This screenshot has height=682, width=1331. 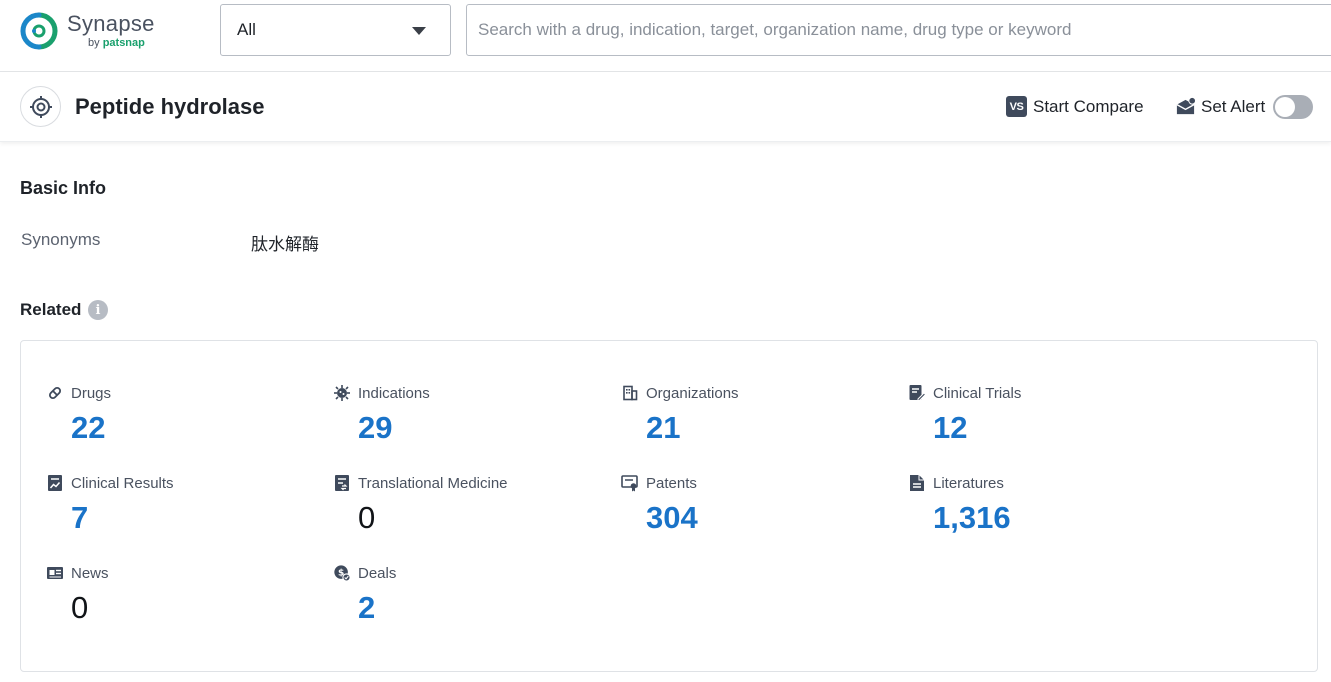 What do you see at coordinates (122, 483) in the screenshot?
I see `stat-label: Clinical Results` at bounding box center [122, 483].